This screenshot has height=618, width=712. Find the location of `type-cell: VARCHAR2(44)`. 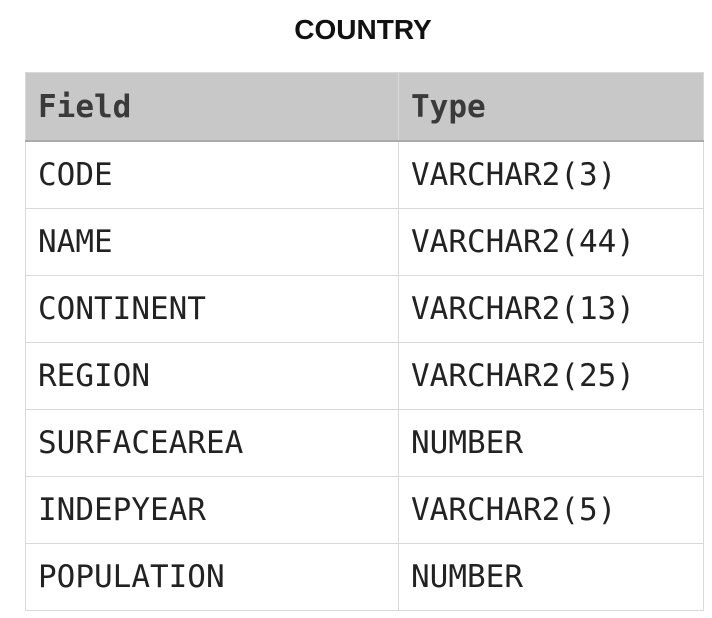

type-cell: VARCHAR2(44) is located at coordinates (551, 242).